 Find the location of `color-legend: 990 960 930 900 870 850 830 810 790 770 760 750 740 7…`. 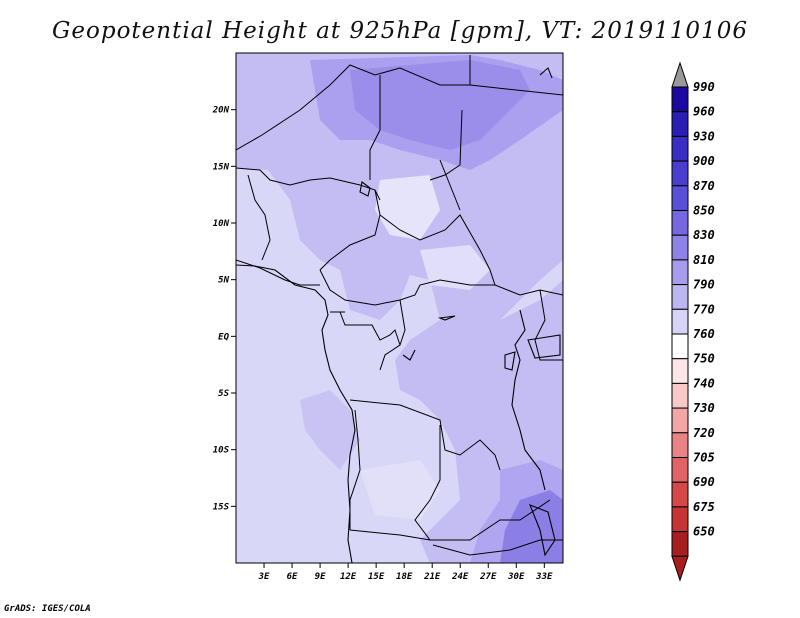

color-legend: 990 960 930 900 870 850 830 810 790 770 760 750 740 7… is located at coordinates (693, 321).